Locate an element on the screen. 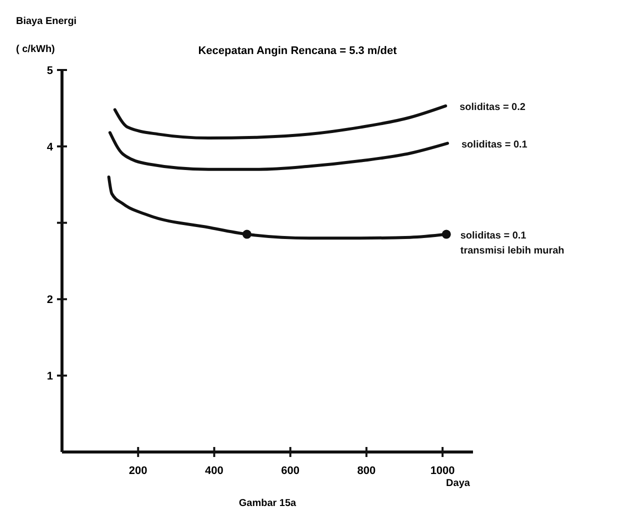  series-label: soliditas = 0.1 transmisi lebih murah is located at coordinates (512, 243).